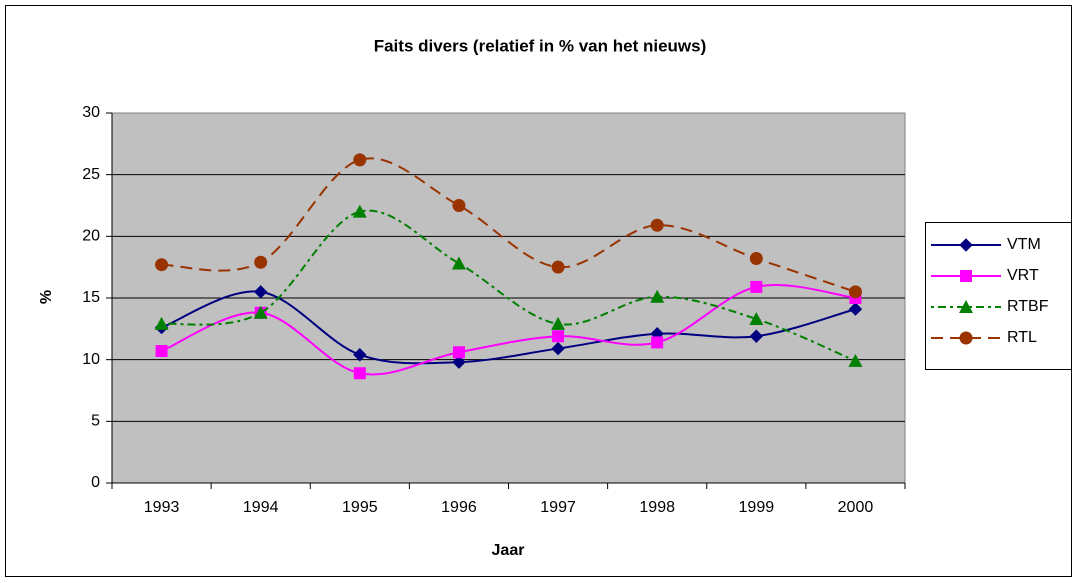 This screenshot has width=1078, height=583. What do you see at coordinates (757, 507) in the screenshot?
I see `x-tick-label: 1999` at bounding box center [757, 507].